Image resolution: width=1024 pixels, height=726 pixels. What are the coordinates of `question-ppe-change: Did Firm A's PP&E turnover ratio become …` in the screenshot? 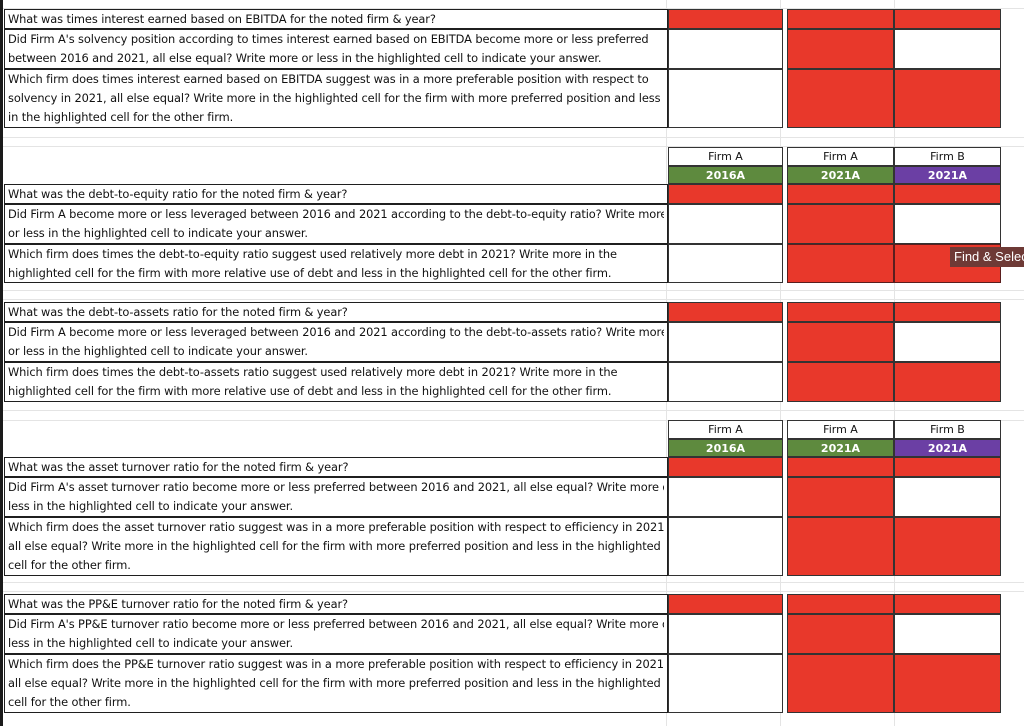 It's located at (336, 634).